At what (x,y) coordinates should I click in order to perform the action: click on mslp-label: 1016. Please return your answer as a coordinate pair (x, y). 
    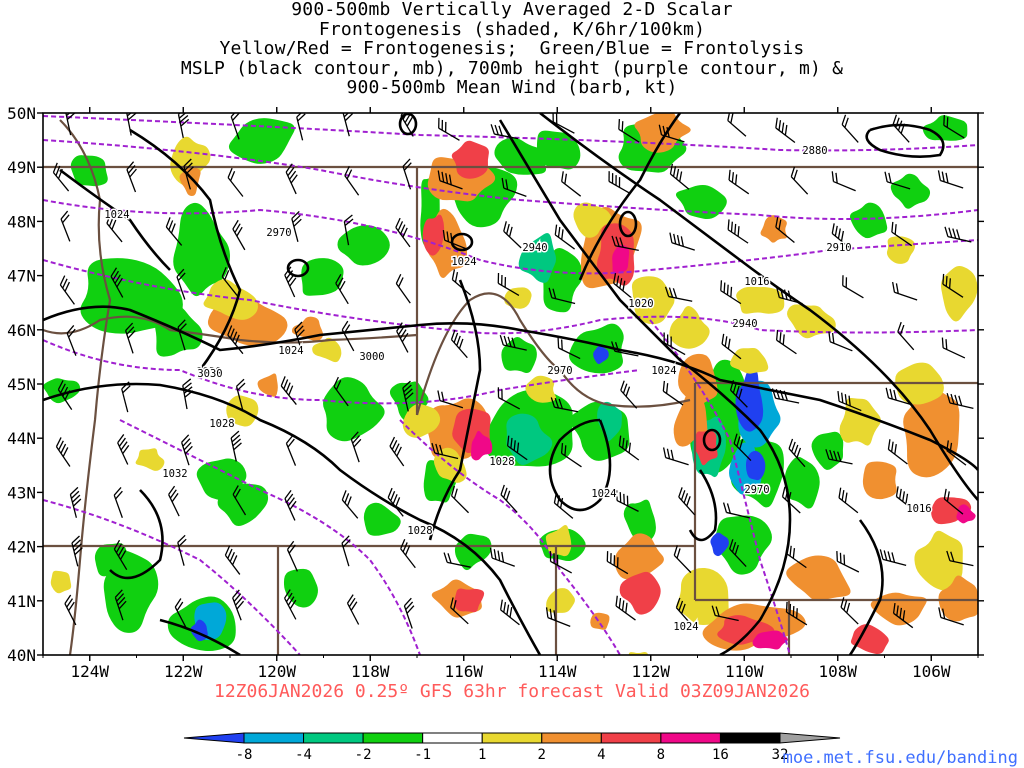
    Looking at the image, I should click on (756, 282).